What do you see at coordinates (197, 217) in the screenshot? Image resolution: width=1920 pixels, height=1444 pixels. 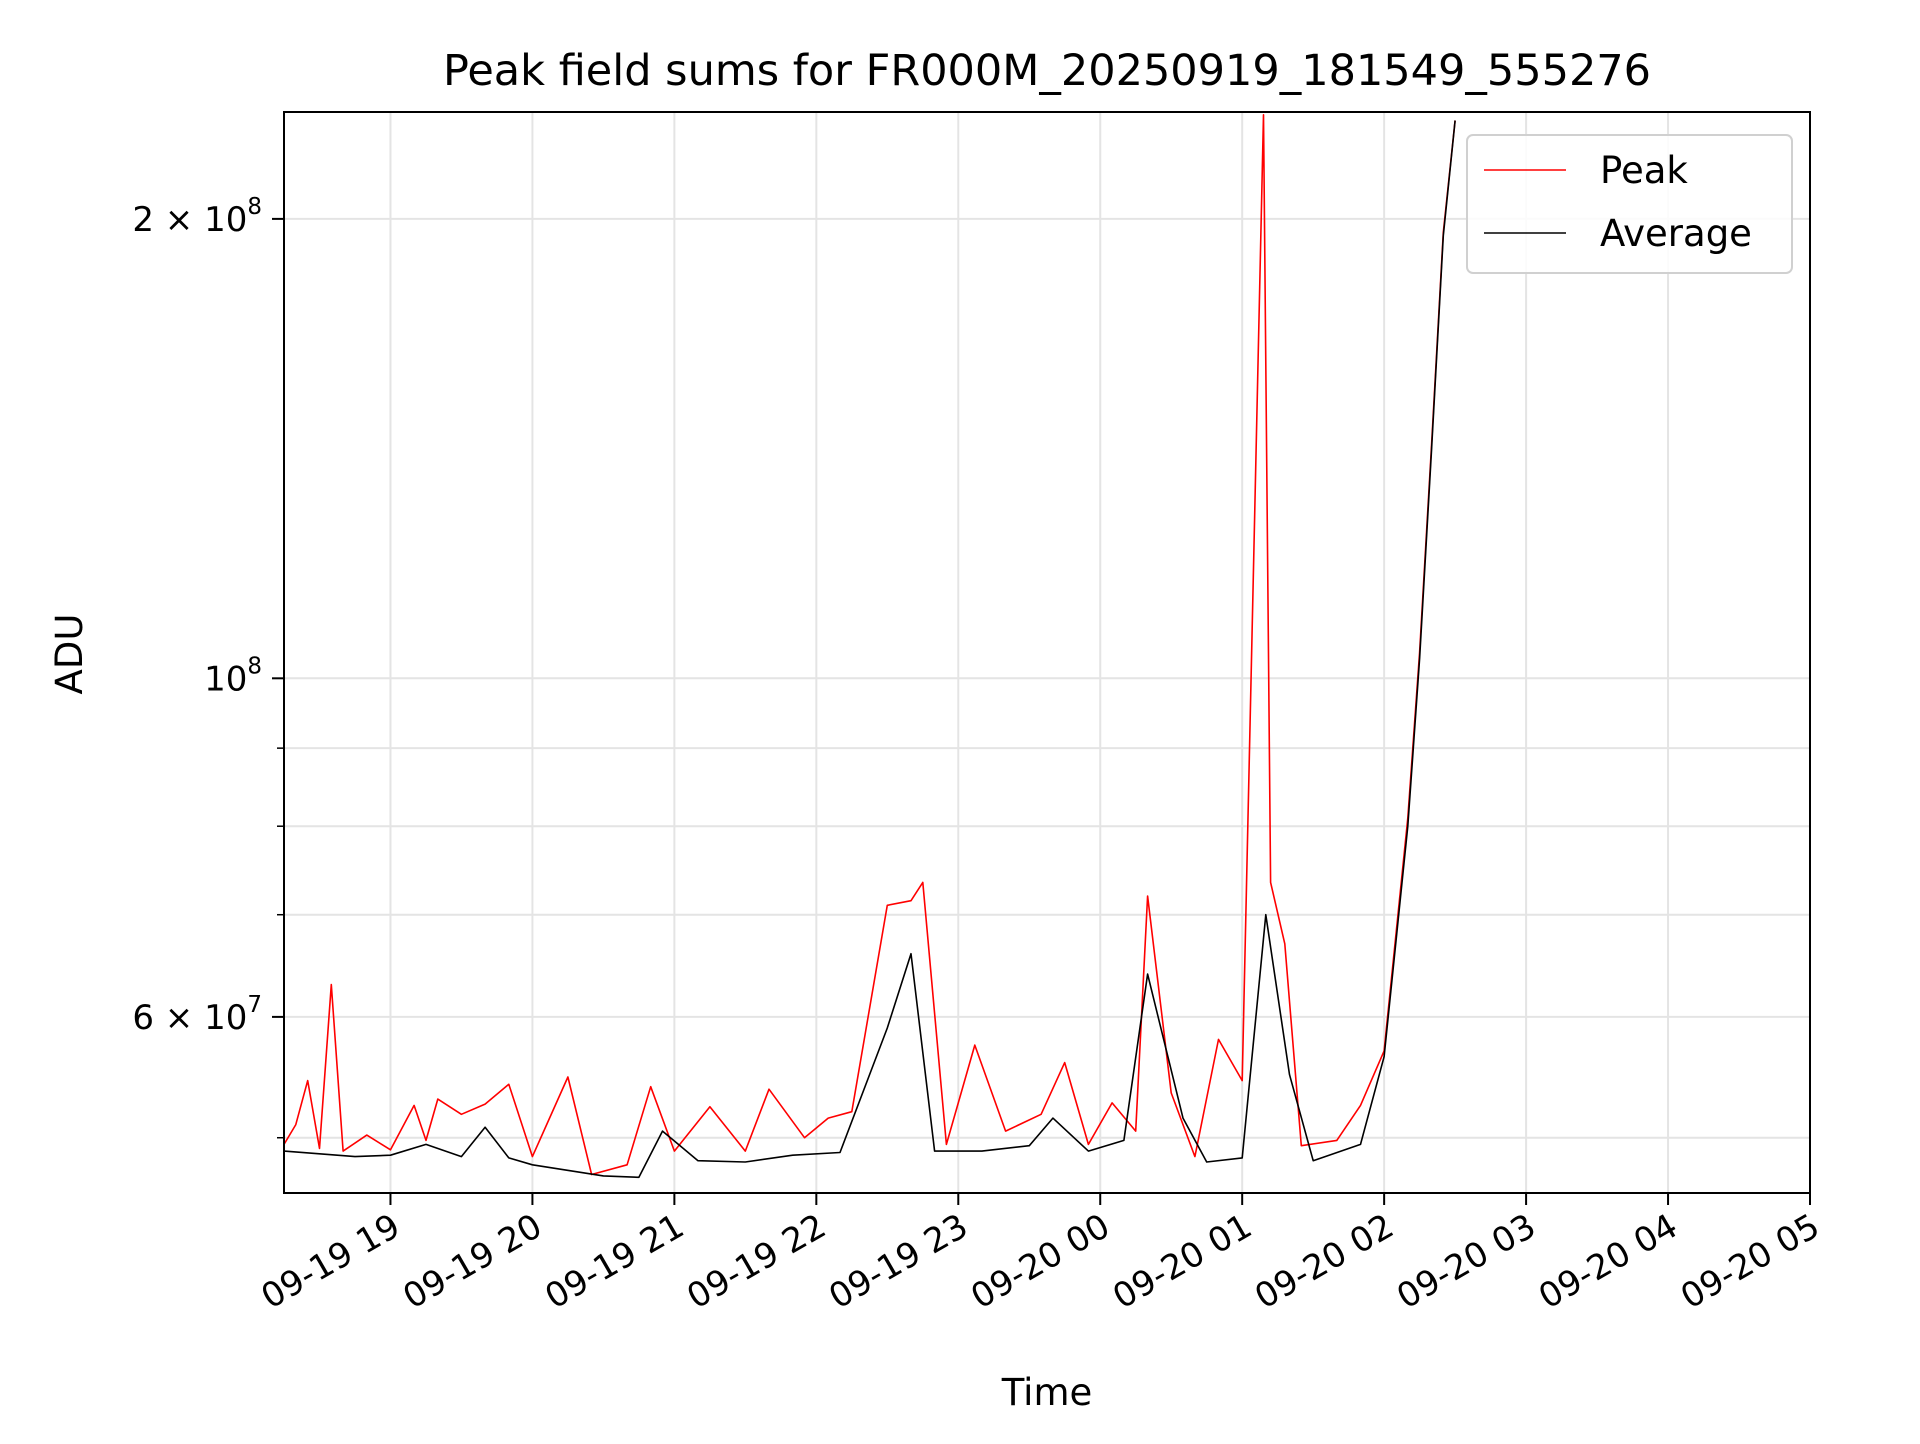 I see `y-tick-label: 2 × 108` at bounding box center [197, 217].